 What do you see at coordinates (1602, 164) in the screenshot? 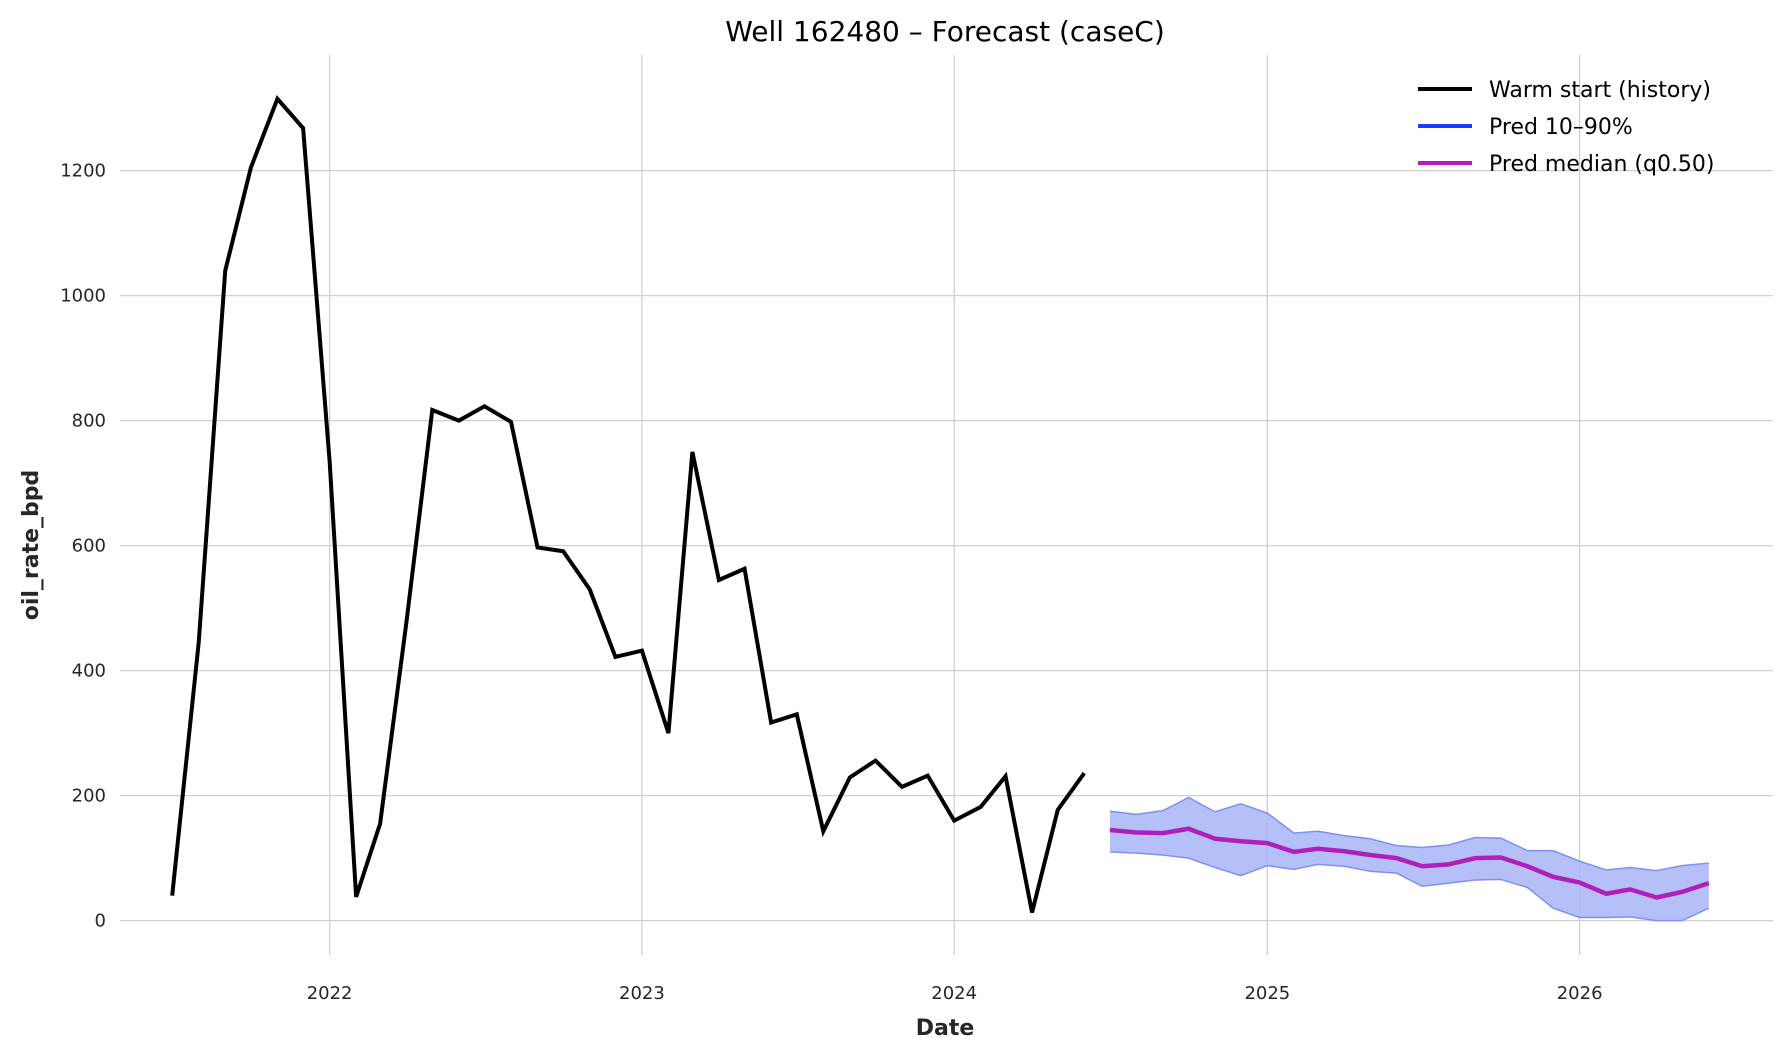
I see `legend-label: Pred median (q0.50)` at bounding box center [1602, 164].